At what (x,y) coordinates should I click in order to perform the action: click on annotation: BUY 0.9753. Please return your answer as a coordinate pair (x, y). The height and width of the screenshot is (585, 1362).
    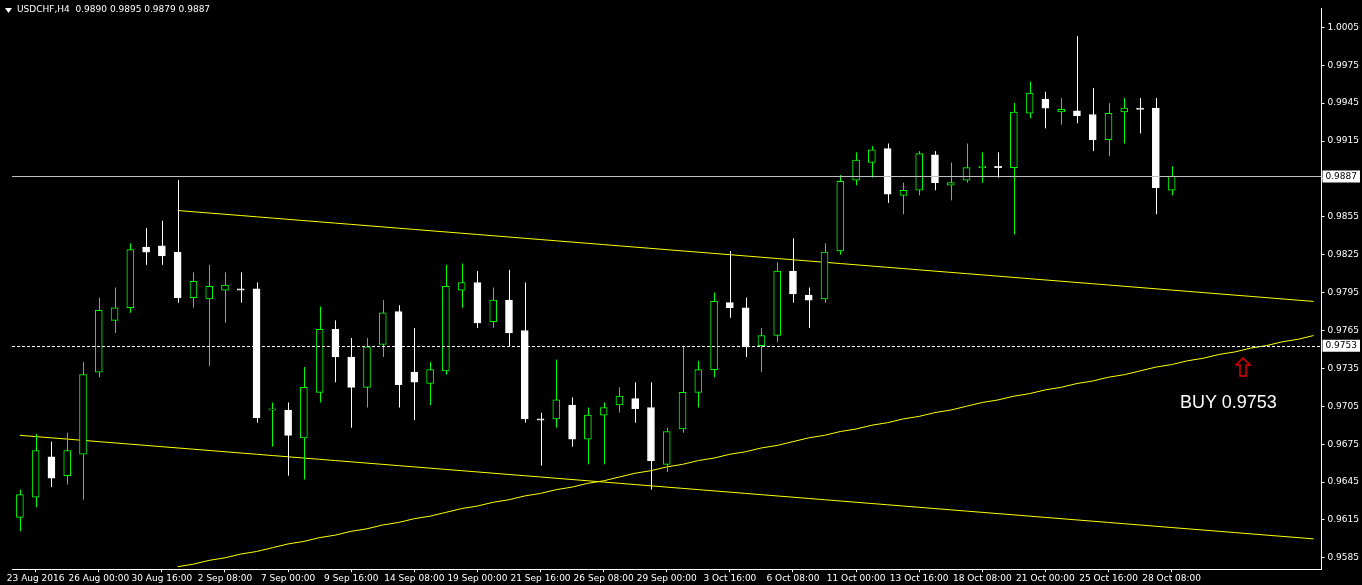
    Looking at the image, I should click on (1228, 402).